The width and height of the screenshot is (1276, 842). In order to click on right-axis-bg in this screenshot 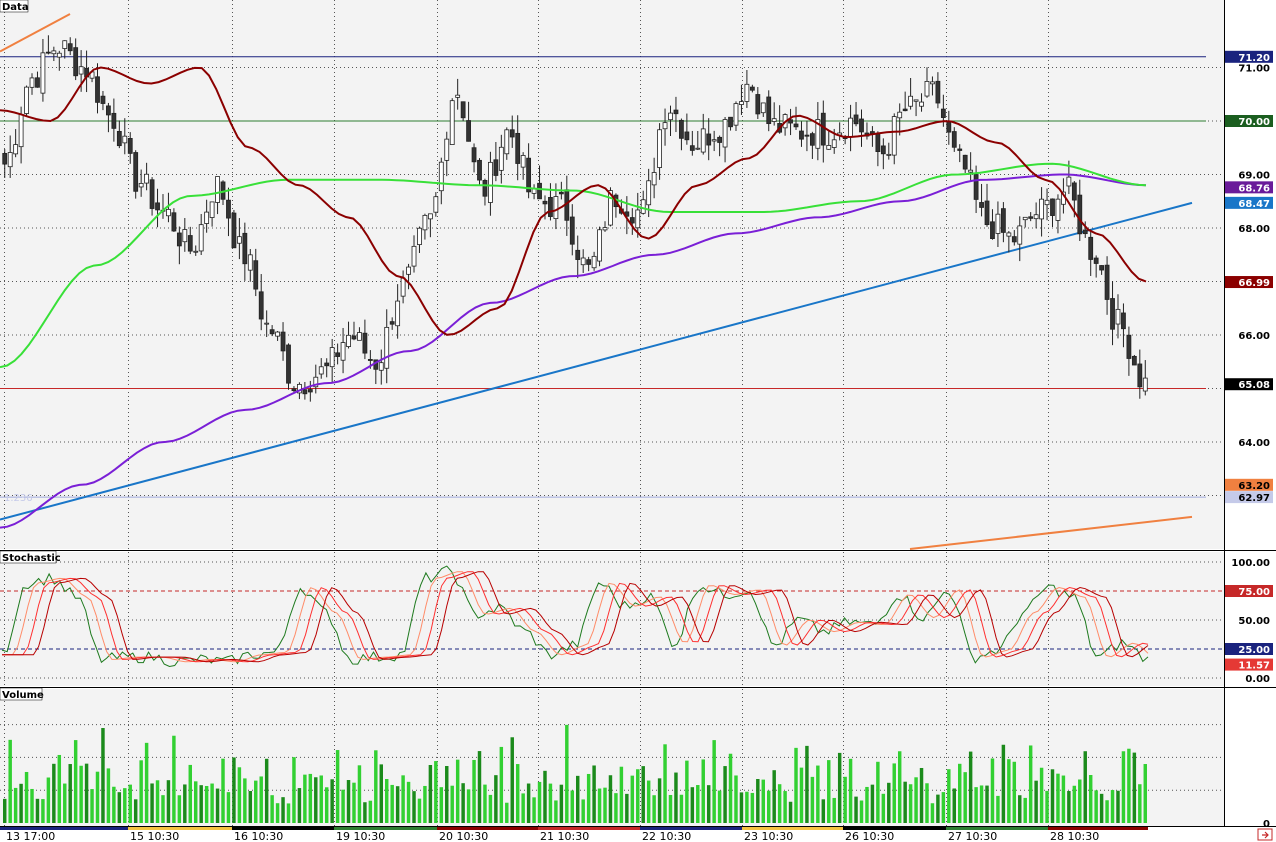, I will do `click(1250, 421)`.